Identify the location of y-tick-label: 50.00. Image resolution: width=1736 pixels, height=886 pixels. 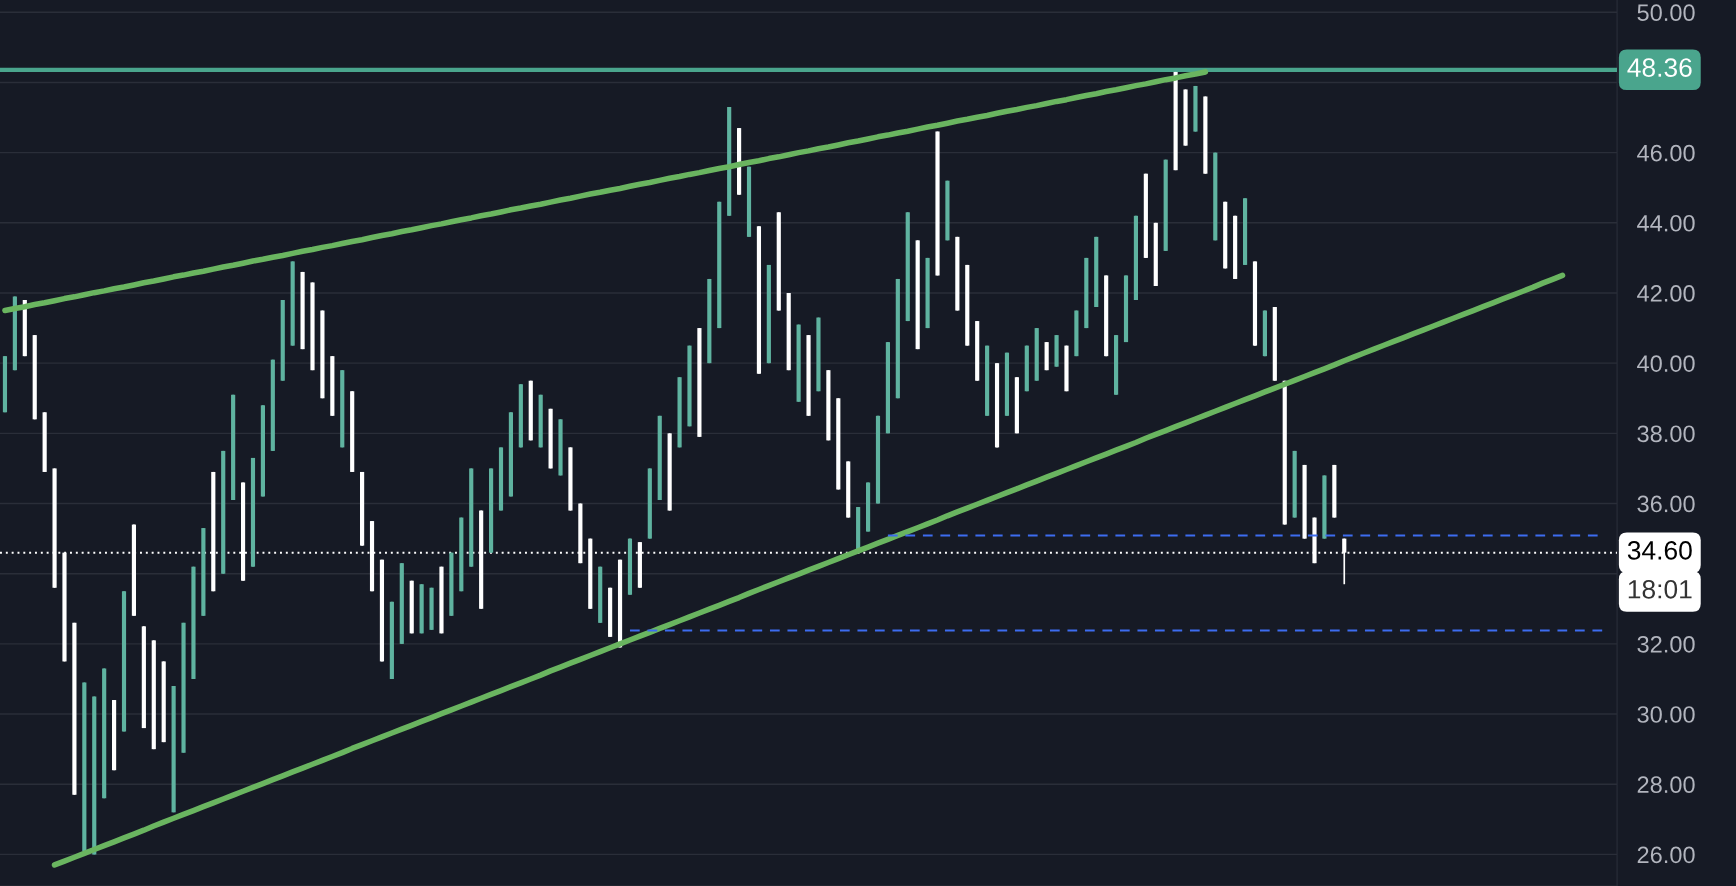
(1666, 13).